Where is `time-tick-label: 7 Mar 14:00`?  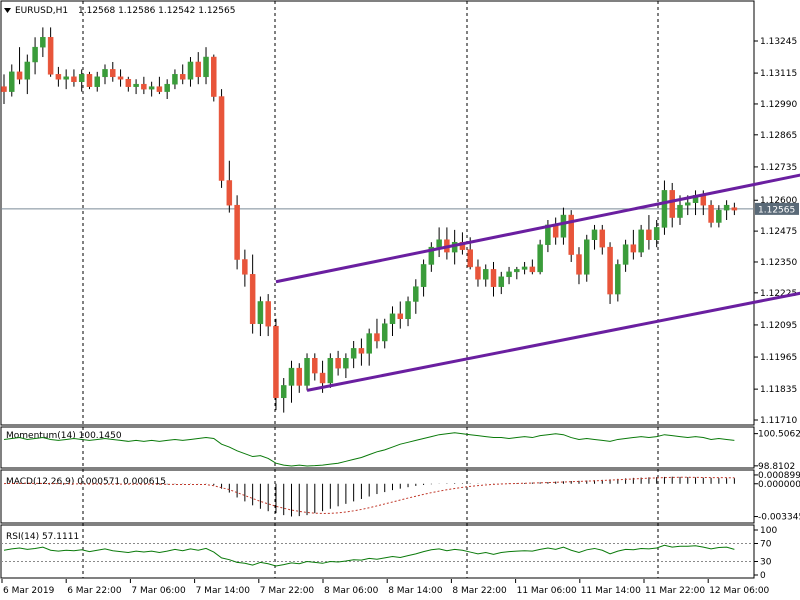 time-tick-label: 7 Mar 14:00 is located at coordinates (223, 591).